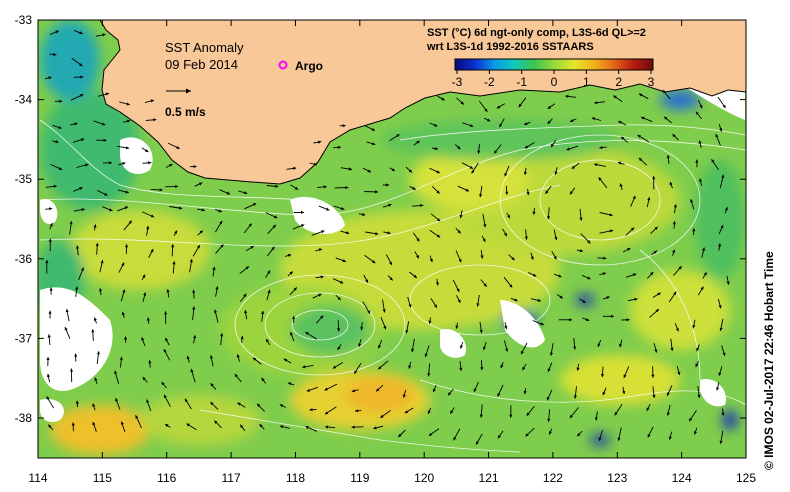  I want to click on x-tick-label: 122, so click(553, 478).